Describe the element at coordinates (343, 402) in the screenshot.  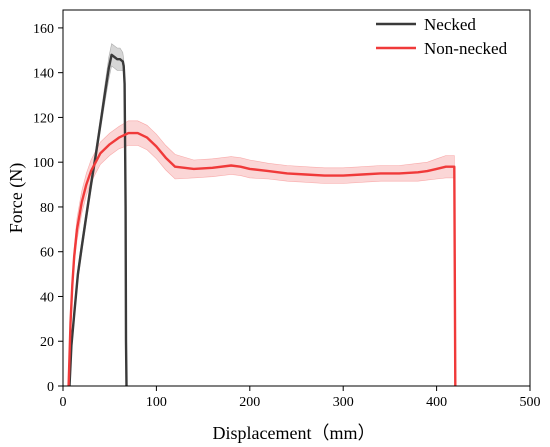
I see `x-tick-label: 300` at that location.